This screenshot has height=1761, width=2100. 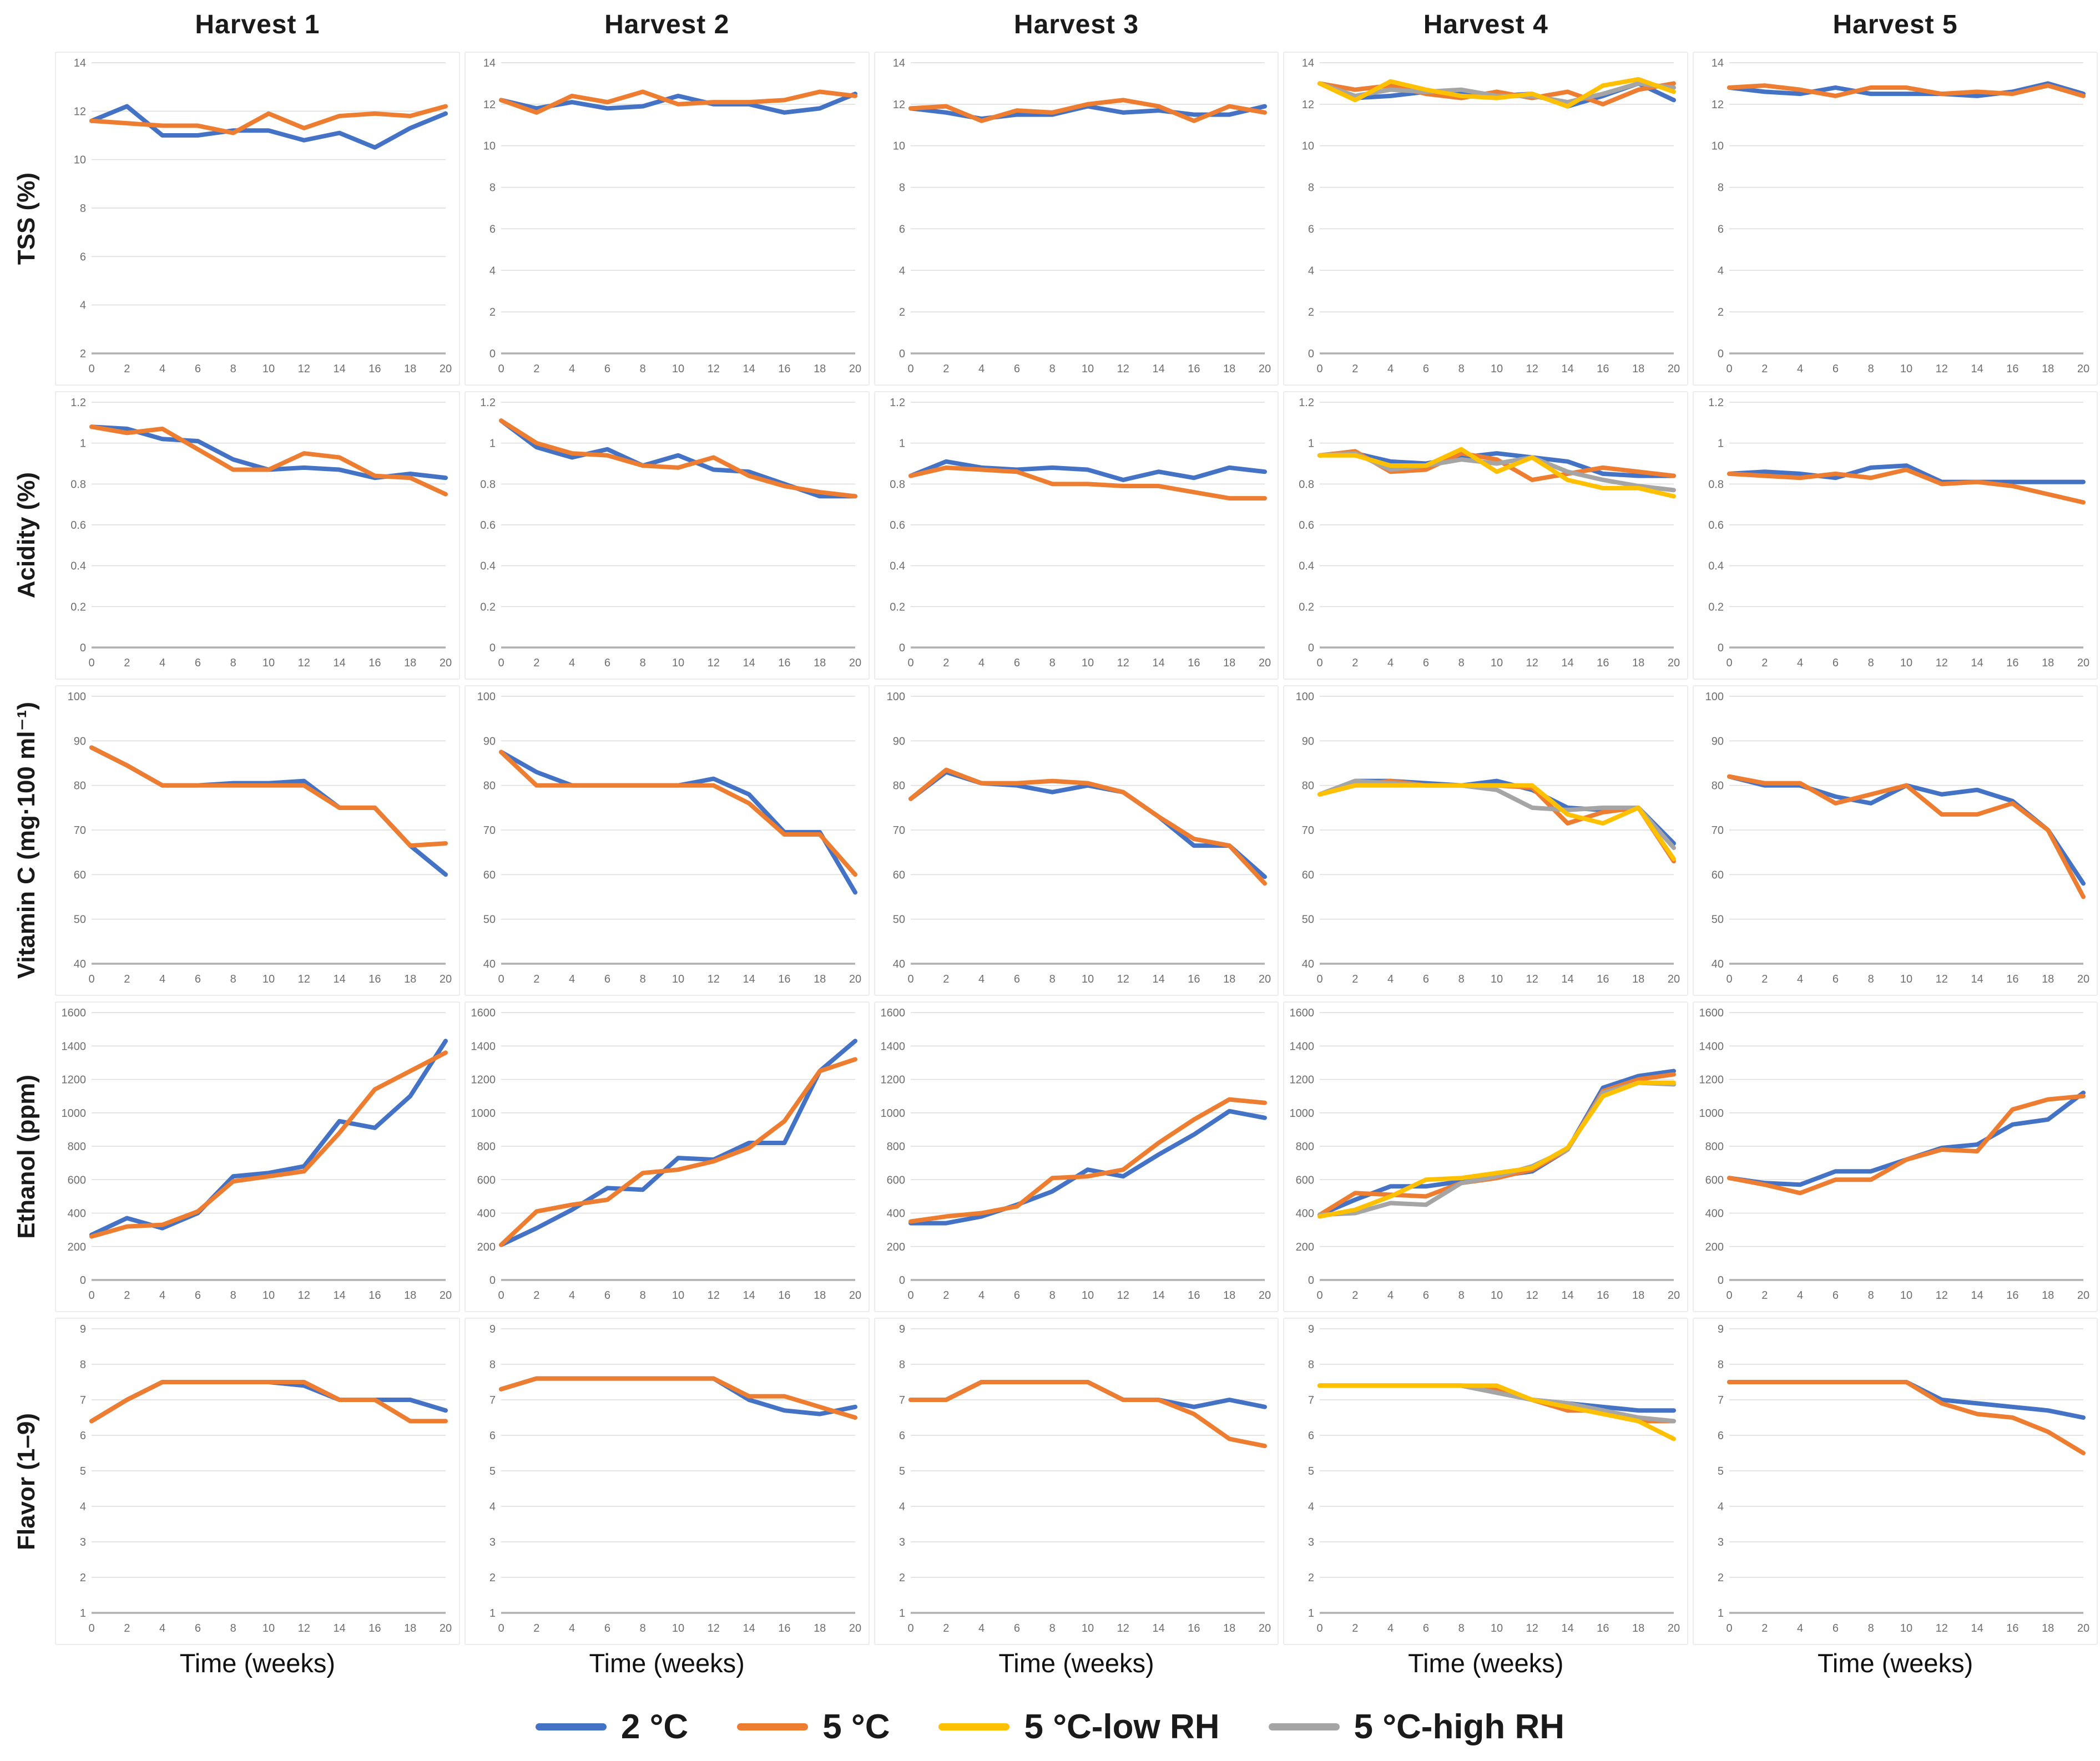 I want to click on row-label-0: TSS (%), so click(x=26, y=218).